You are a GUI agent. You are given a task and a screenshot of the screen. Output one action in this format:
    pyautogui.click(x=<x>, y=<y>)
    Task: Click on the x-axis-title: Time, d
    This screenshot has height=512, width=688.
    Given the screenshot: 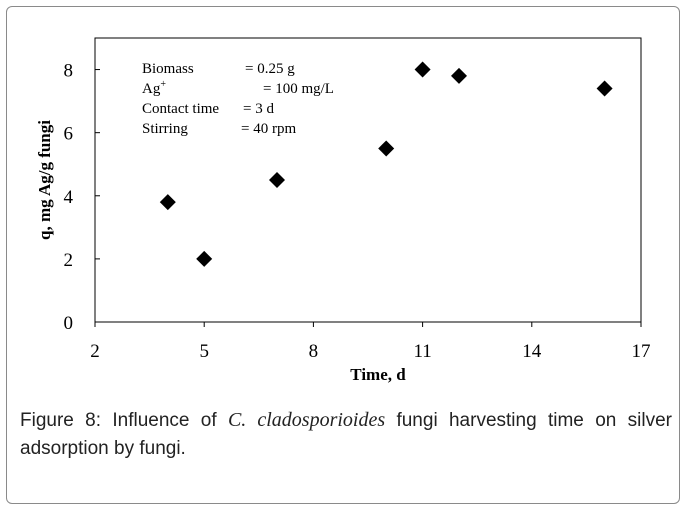 What is the action you would take?
    pyautogui.click(x=378, y=374)
    